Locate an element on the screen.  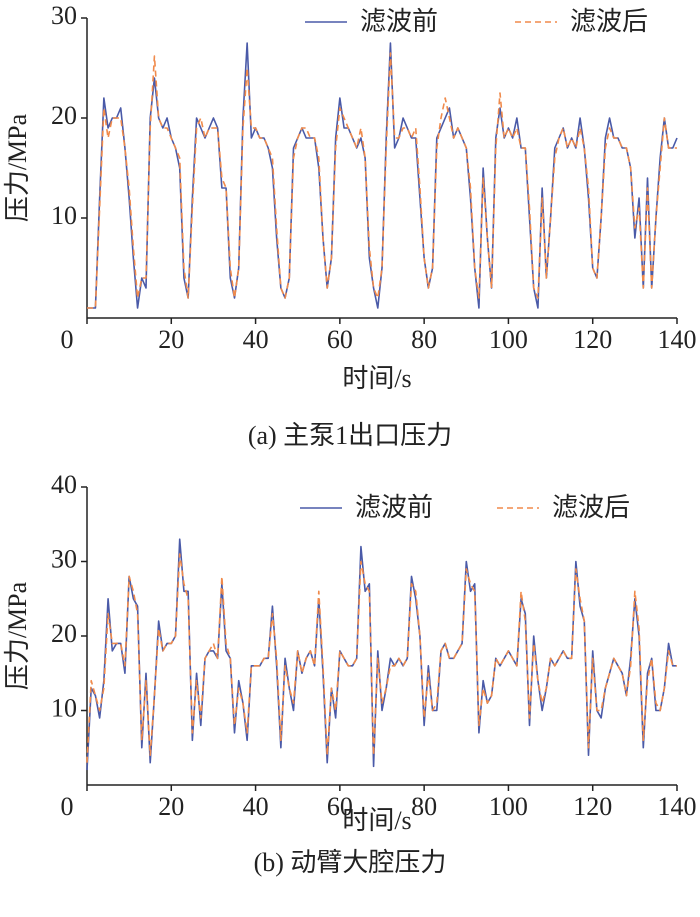
y-tick-label: 40 is located at coordinates (64, 484).